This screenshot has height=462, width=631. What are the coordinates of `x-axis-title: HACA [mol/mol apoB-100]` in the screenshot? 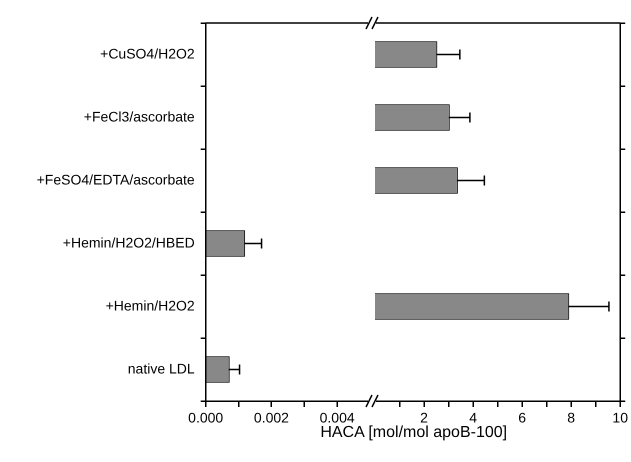 It's located at (413, 433).